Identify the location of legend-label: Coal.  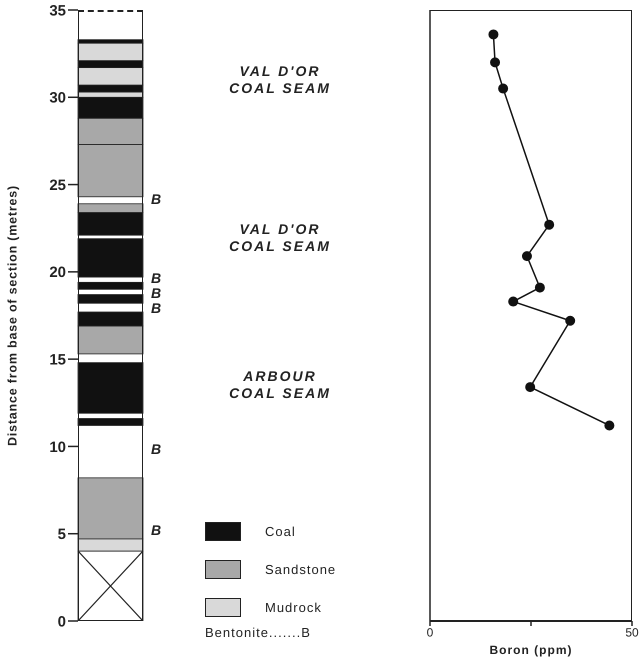
(280, 531).